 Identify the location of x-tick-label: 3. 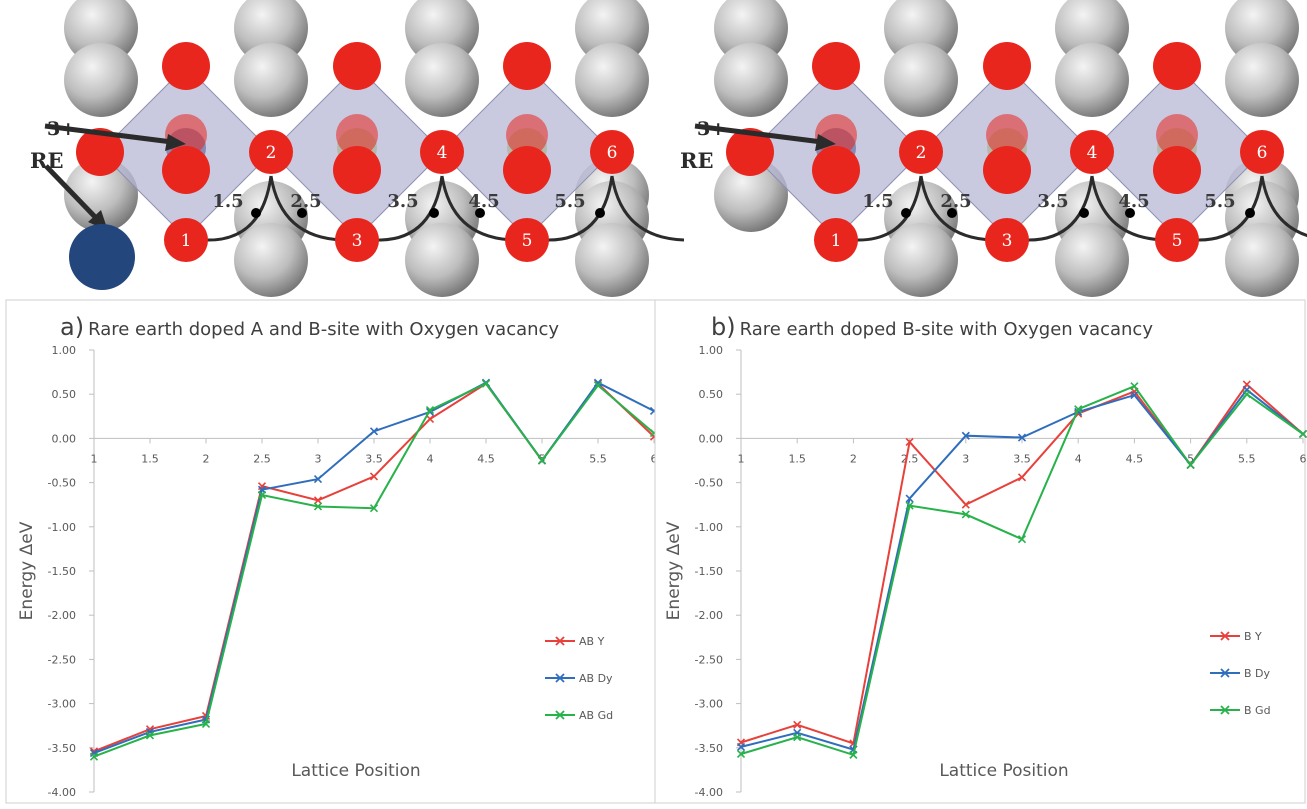
(318, 458).